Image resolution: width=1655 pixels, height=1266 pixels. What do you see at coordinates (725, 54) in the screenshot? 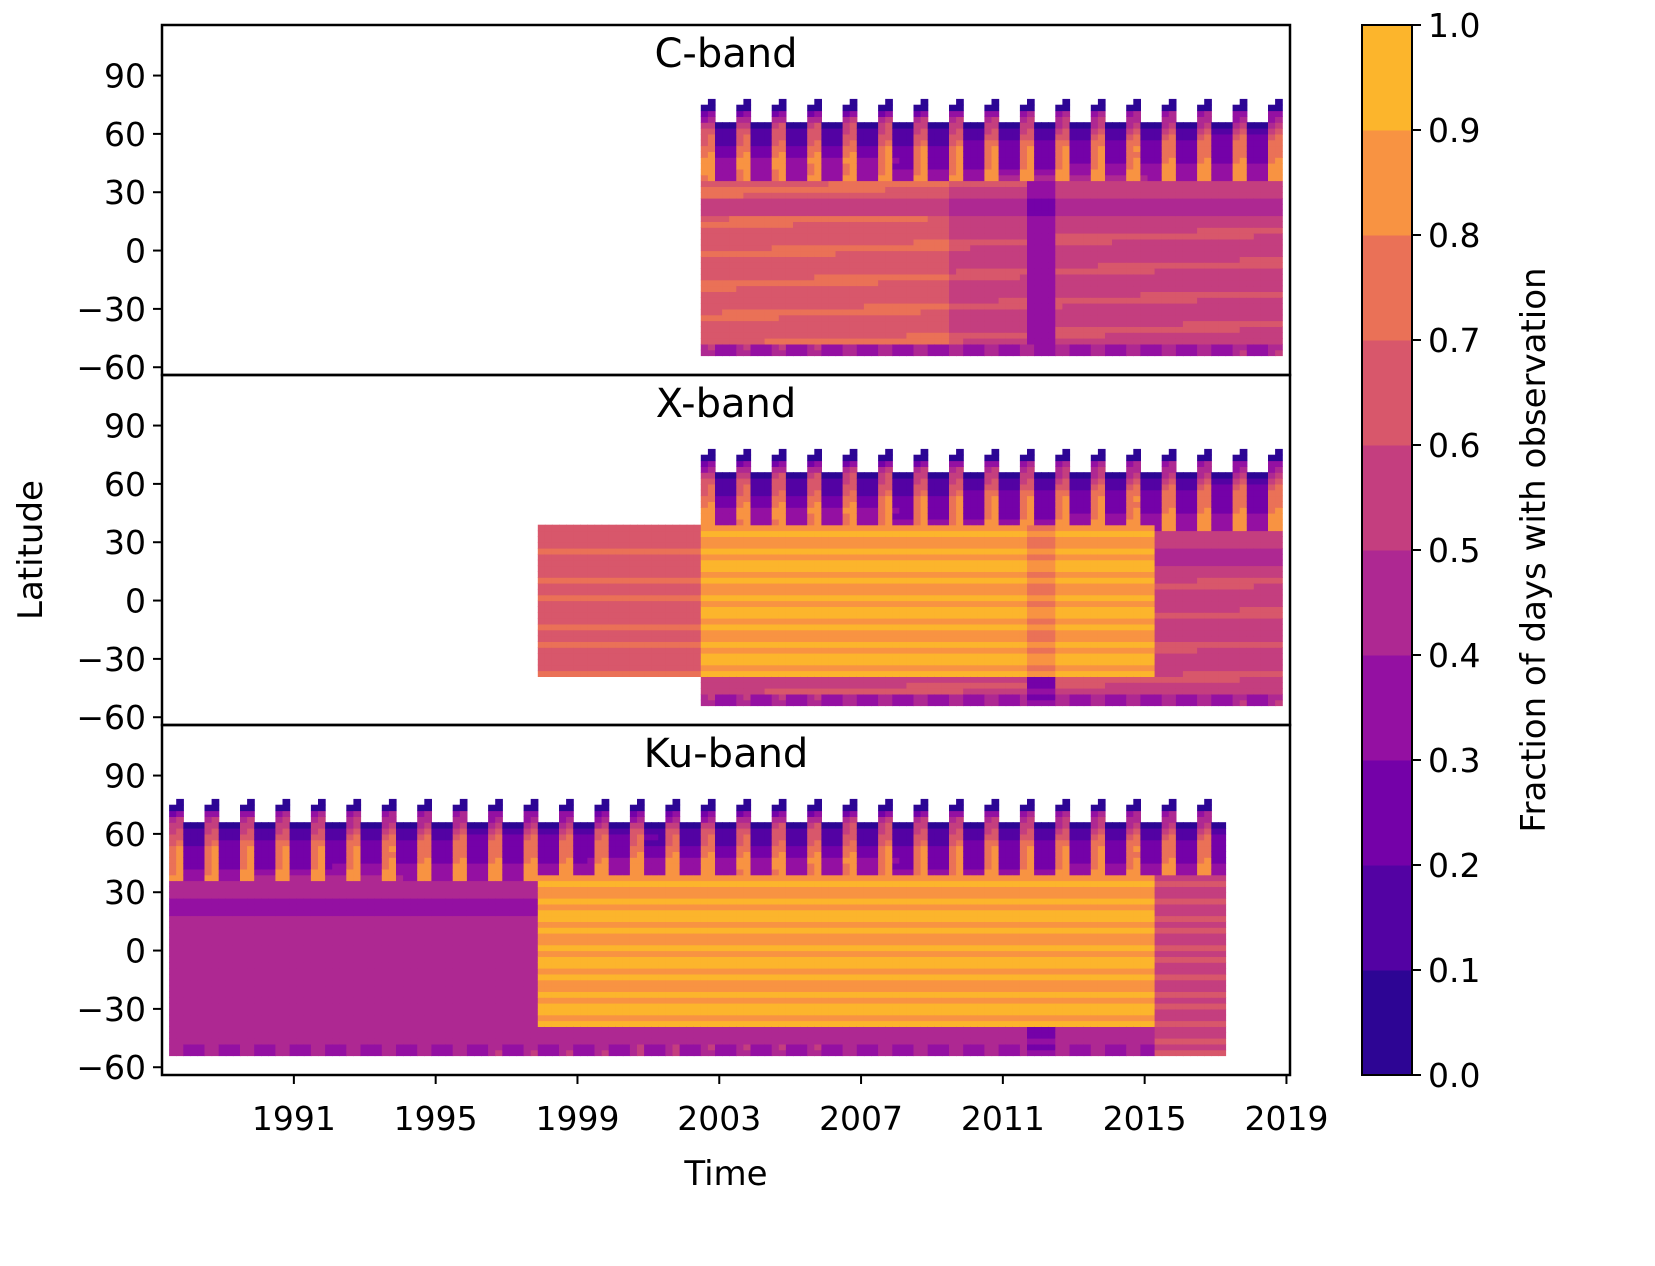
I see `panel-title: C-band` at bounding box center [725, 54].